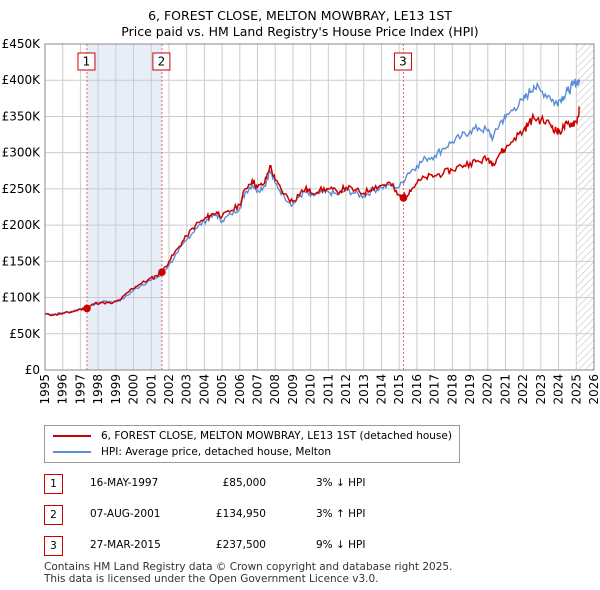  What do you see at coordinates (275, 389) in the screenshot?
I see `x-tick-label: 2008` at bounding box center [275, 389].